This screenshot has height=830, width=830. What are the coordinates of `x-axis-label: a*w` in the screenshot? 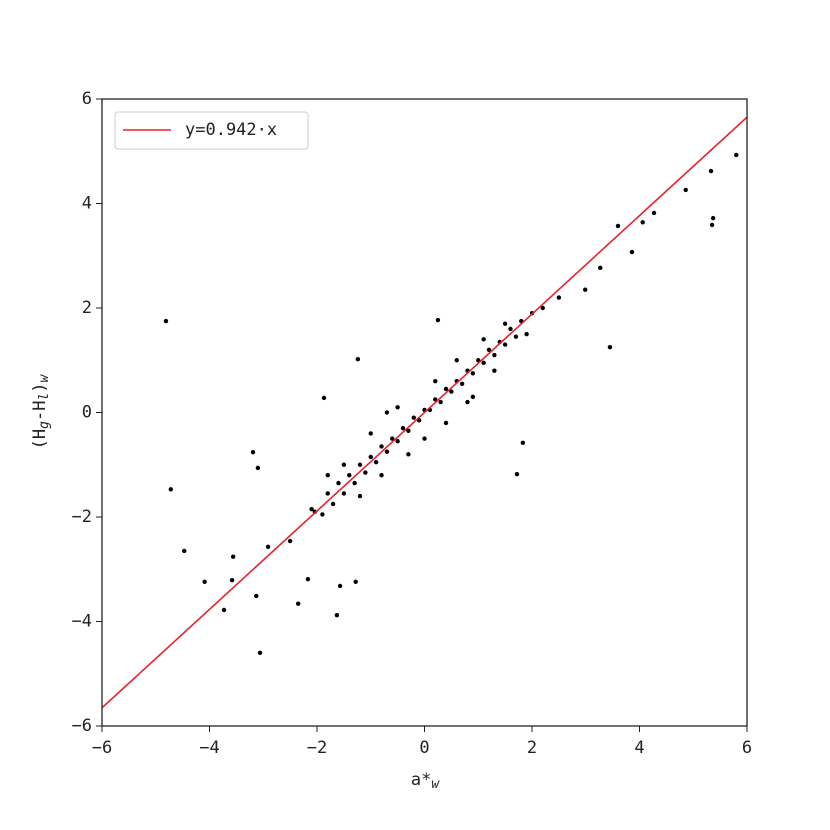 It's located at (425, 781).